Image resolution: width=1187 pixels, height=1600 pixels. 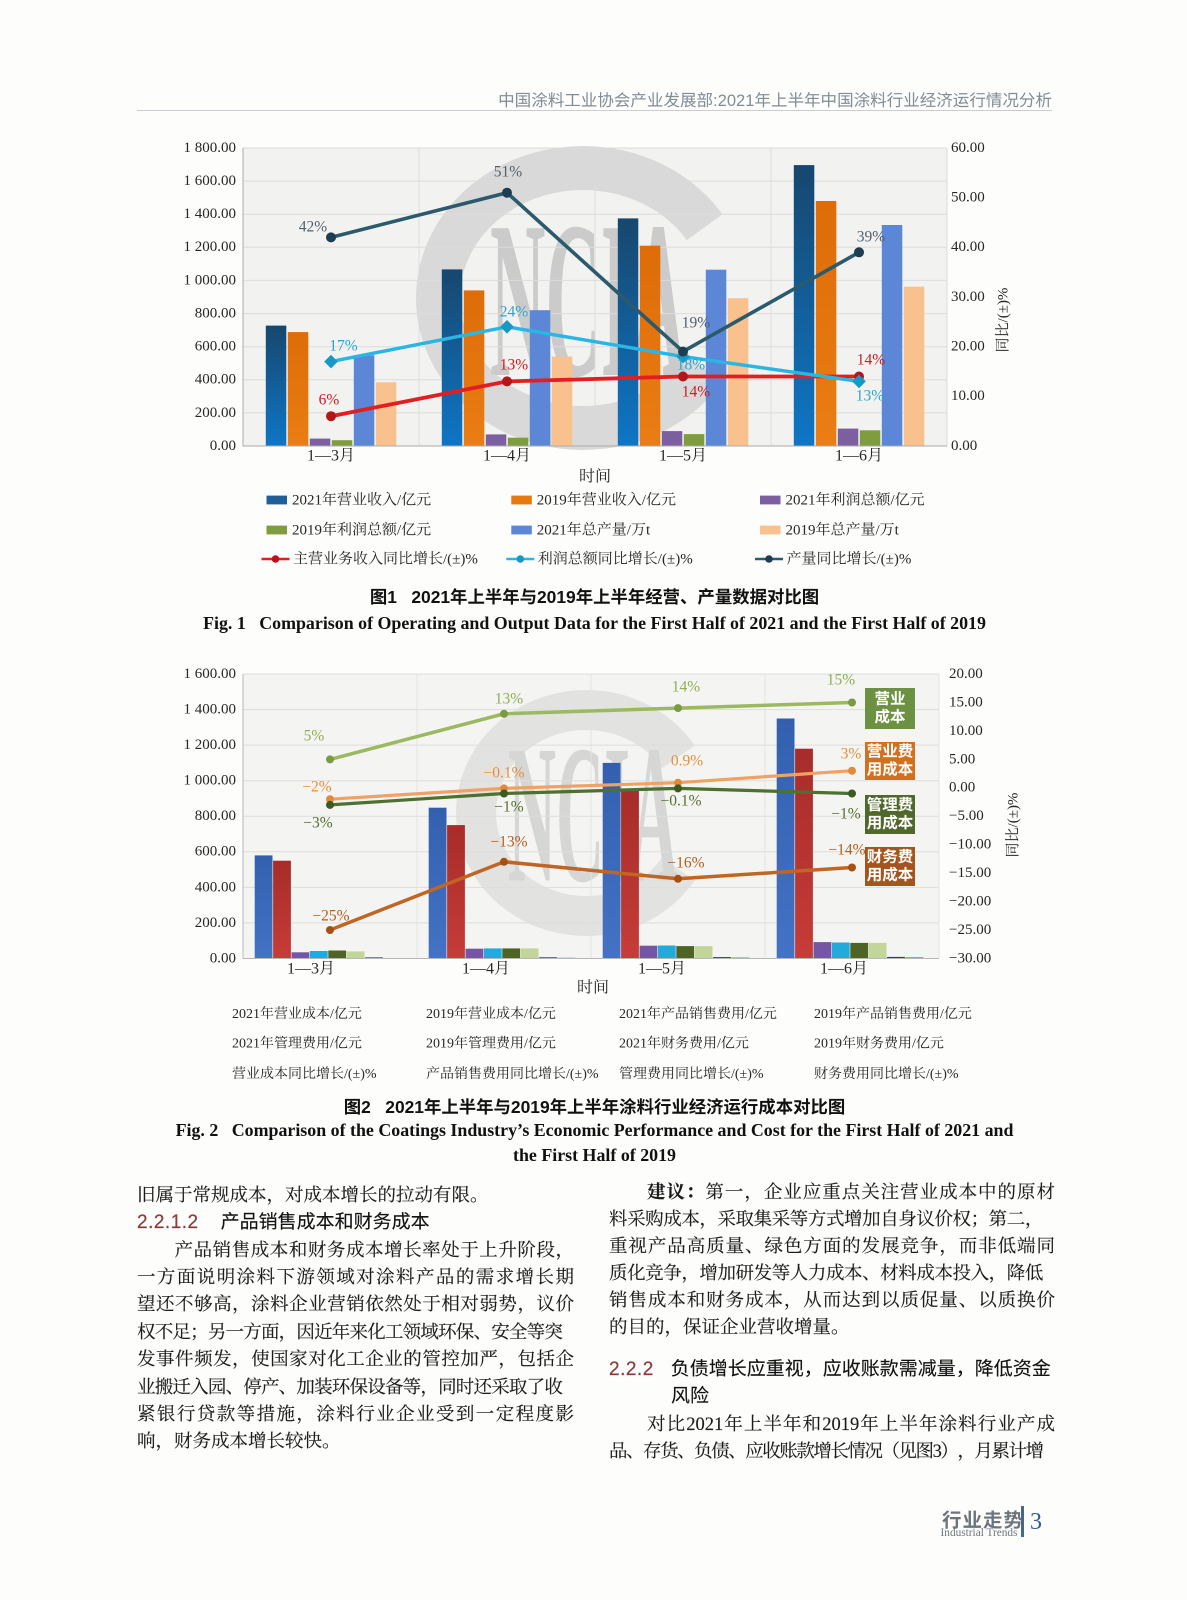 What do you see at coordinates (314, 736) in the screenshot?
I see `svg-text: 5%` at bounding box center [314, 736].